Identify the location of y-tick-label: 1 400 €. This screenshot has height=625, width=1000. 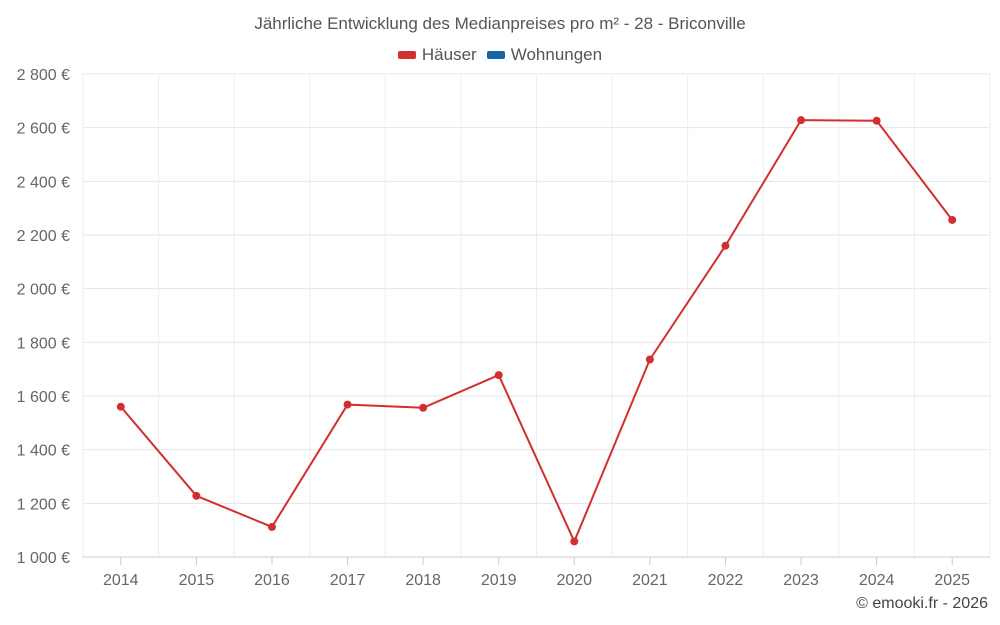
(43, 451).